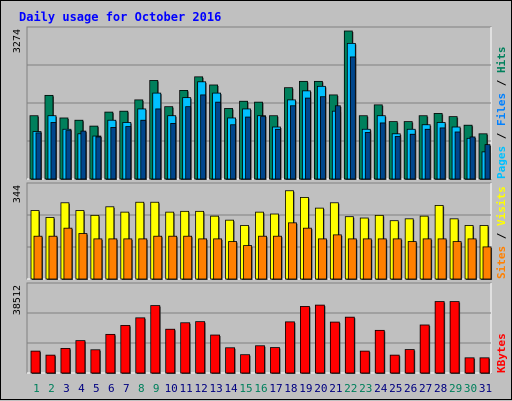 This screenshot has height=401, width=512. Describe the element at coordinates (425, 388) in the screenshot. I see `day-label: 27` at that location.